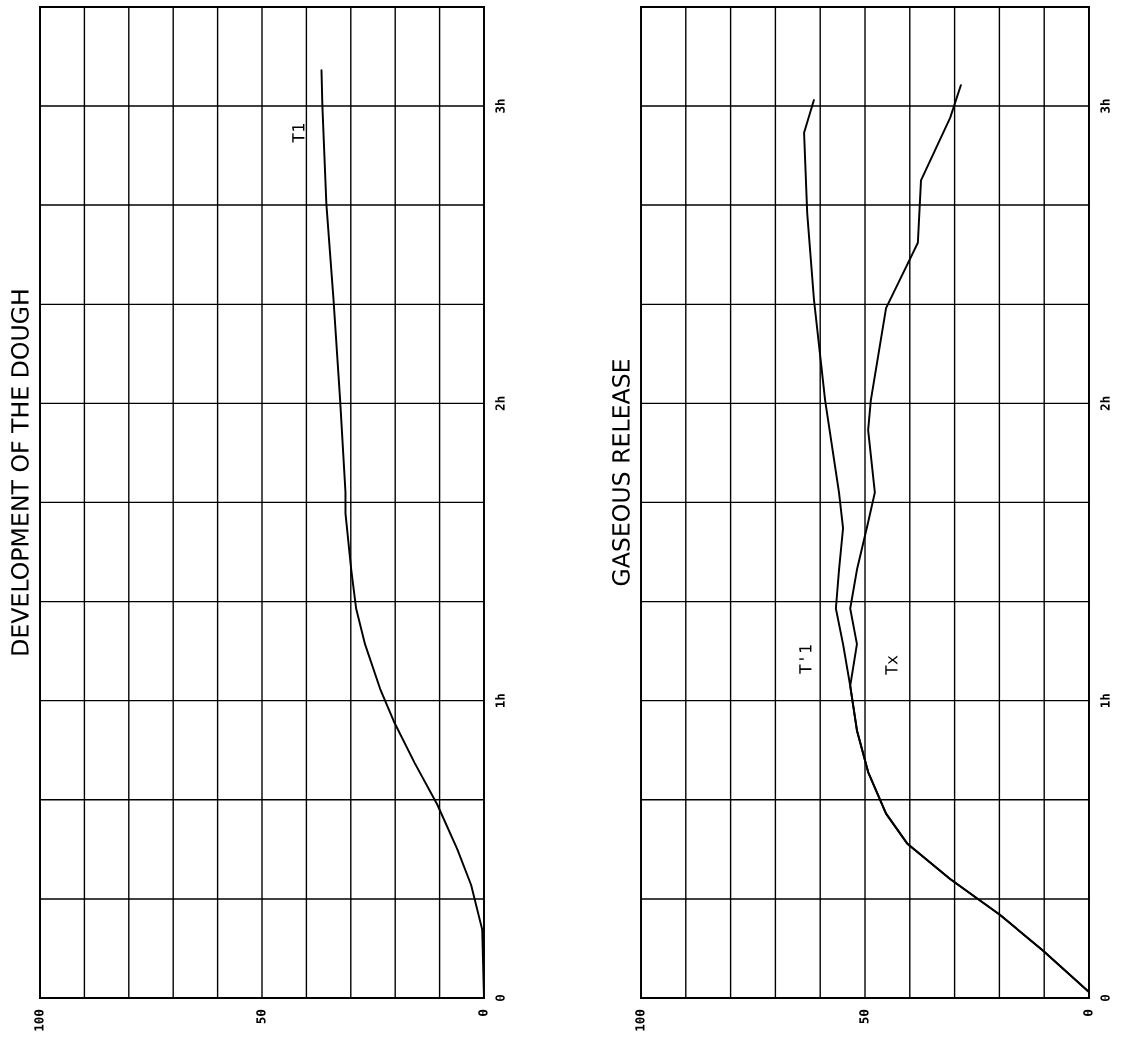  What do you see at coordinates (891, 665) in the screenshot?
I see `annotation: Tx` at bounding box center [891, 665].